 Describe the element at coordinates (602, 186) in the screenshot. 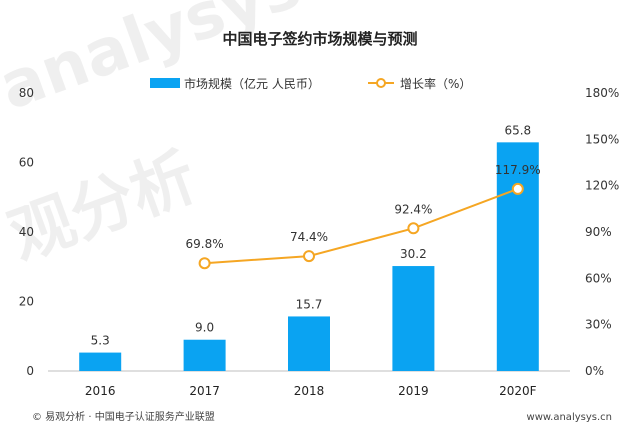

I see `y-right-tick-label: 120%` at that location.